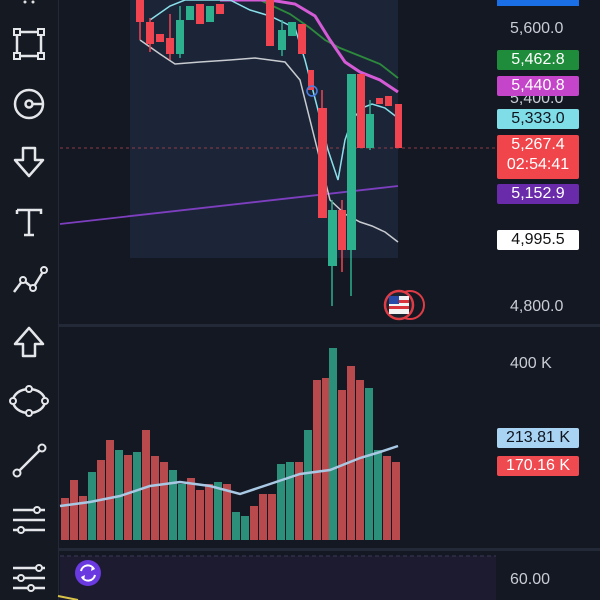 This screenshot has width=600, height=600. I want to click on drawing-toolbar, so click(29, 300).